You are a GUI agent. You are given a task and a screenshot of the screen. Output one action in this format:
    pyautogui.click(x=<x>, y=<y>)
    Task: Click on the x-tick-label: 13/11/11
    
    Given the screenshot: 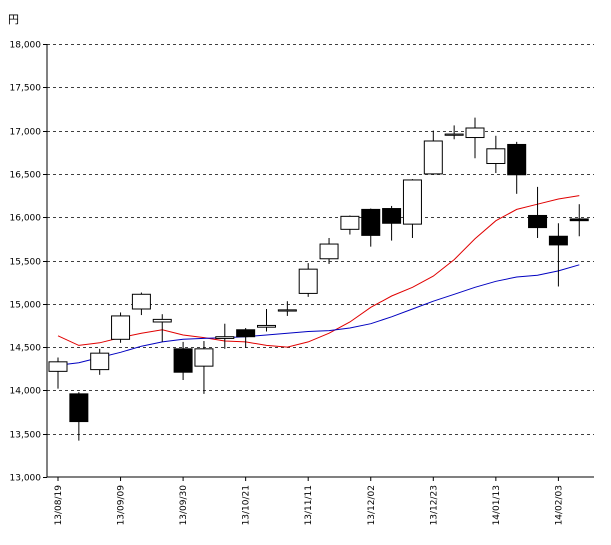 What is the action you would take?
    pyautogui.click(x=309, y=505)
    